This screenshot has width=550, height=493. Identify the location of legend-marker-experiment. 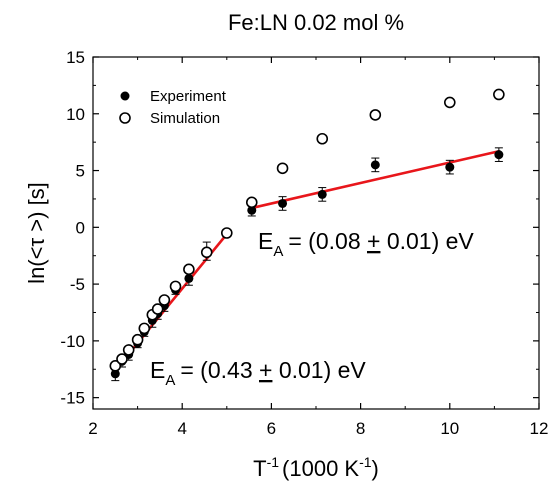
(125, 96).